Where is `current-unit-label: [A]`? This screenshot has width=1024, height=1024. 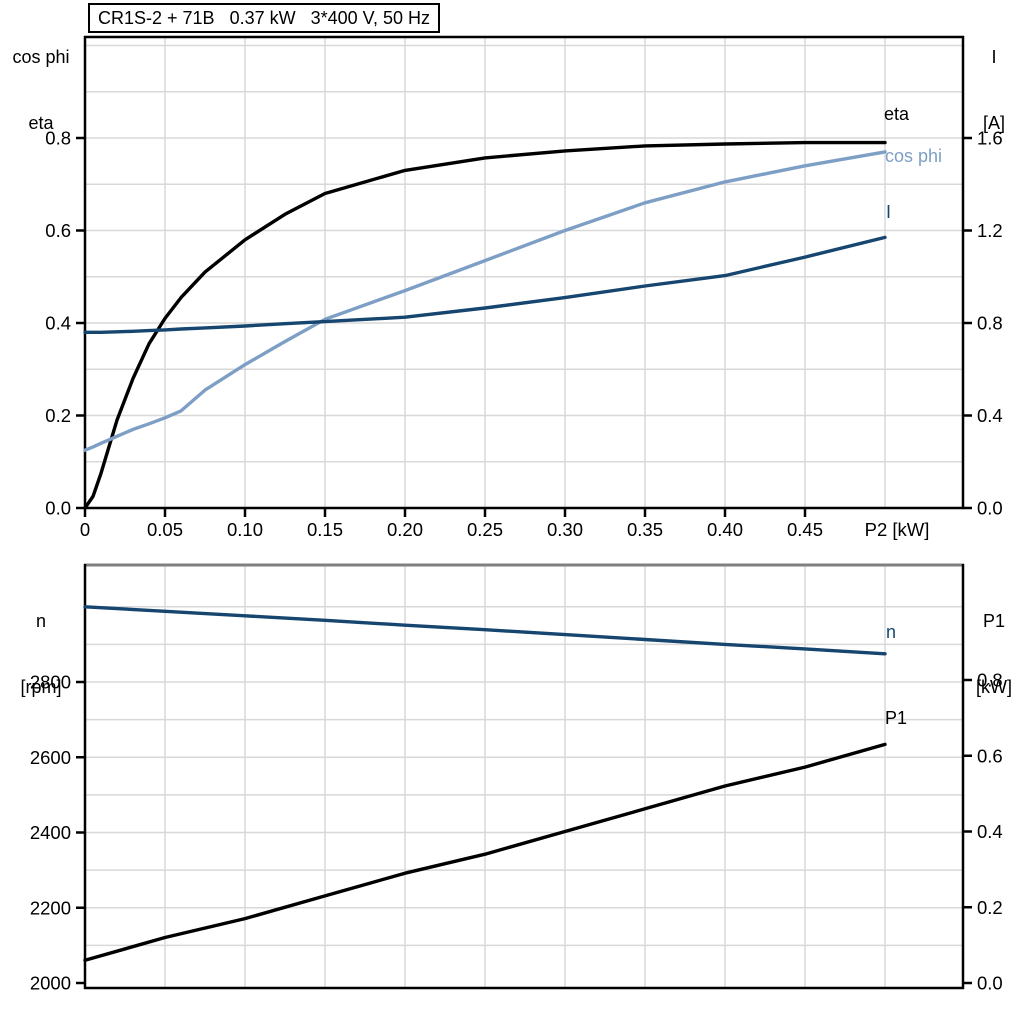
current-unit-label: [A] is located at coordinates (993, 123).